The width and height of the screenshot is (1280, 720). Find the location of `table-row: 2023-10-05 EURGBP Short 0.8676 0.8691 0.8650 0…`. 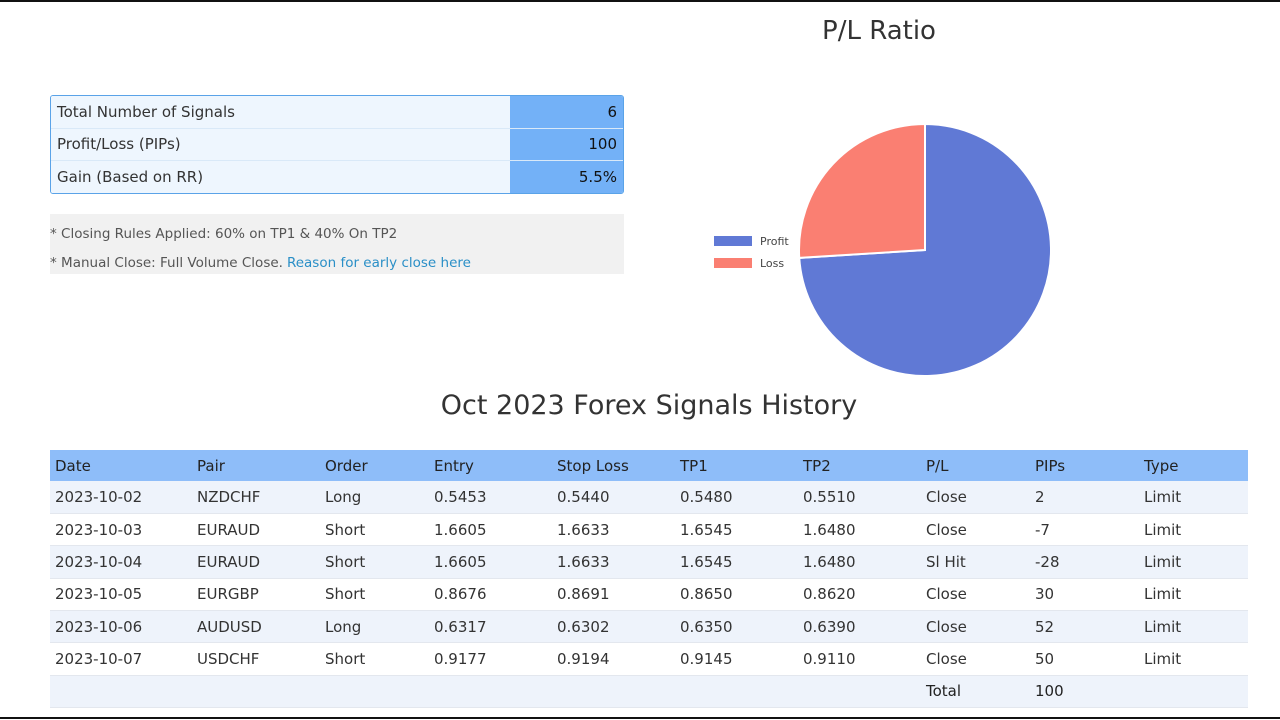

table-row: 2023-10-05 EURGBP Short 0.8676 0.8691 0.8650 0… is located at coordinates (649, 595).